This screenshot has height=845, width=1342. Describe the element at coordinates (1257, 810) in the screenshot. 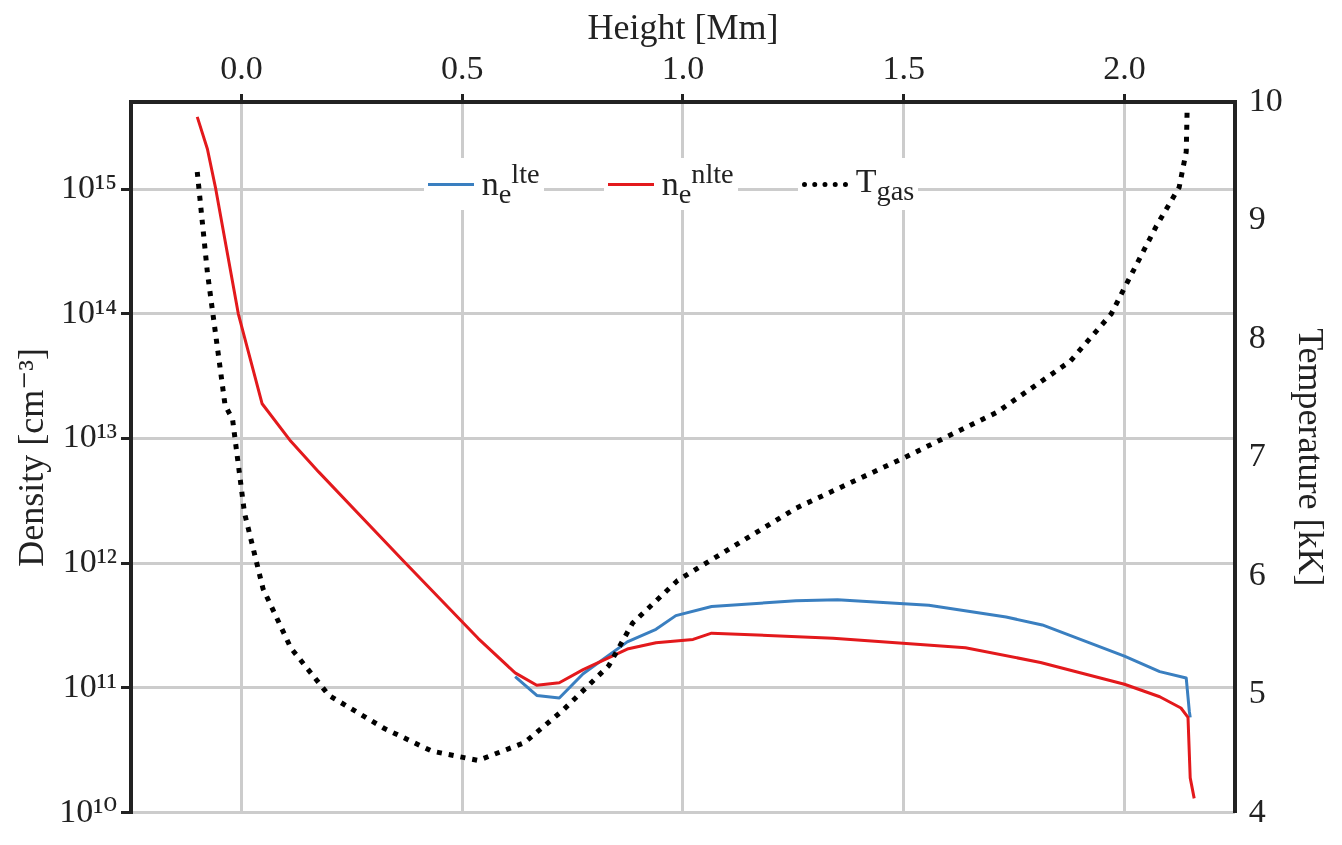

I see `y2-tick-label: 4` at that location.